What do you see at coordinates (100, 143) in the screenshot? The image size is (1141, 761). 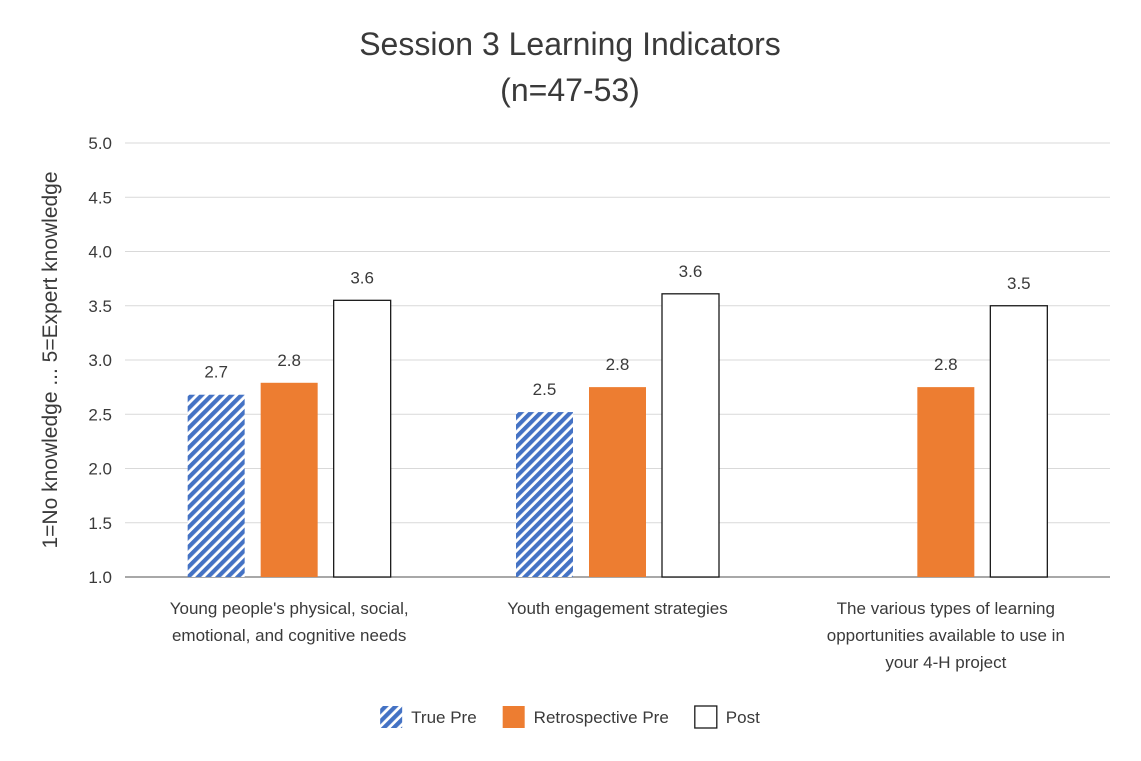 I see `y-tick-label: 5.0` at bounding box center [100, 143].